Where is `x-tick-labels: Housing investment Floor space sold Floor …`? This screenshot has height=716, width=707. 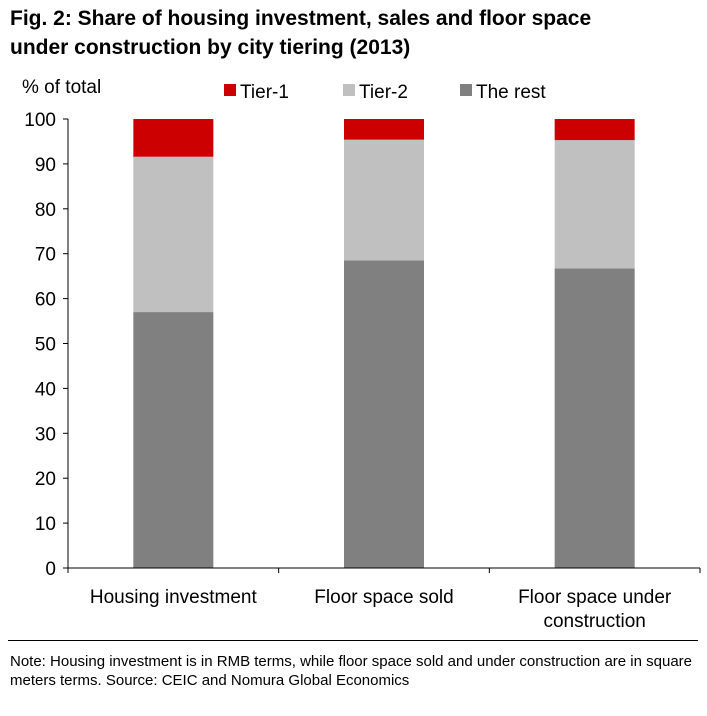
x-tick-labels: Housing investment Floor space sold Floor … is located at coordinates (381, 609).